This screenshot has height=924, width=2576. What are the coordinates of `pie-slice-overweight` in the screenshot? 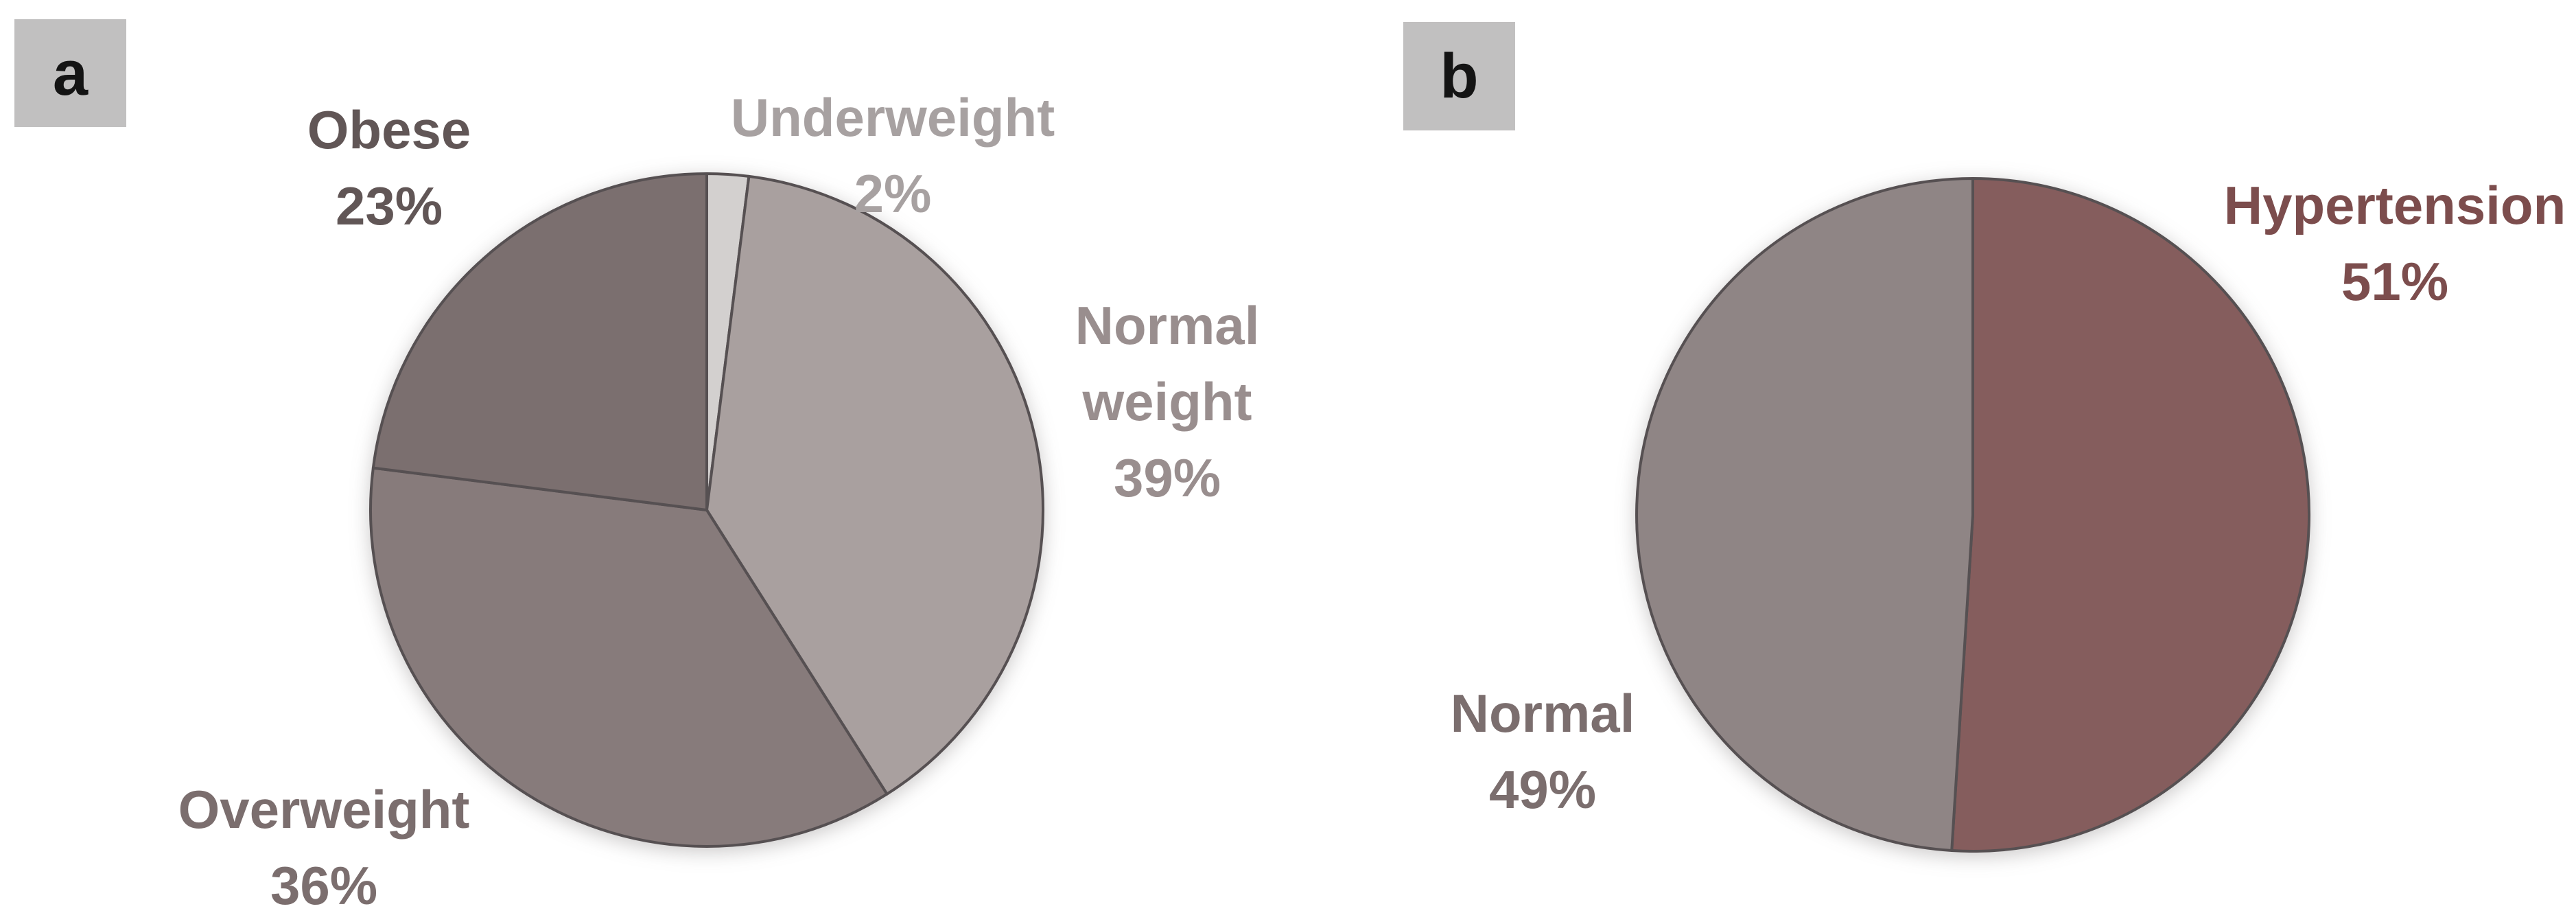 It's located at (629, 657).